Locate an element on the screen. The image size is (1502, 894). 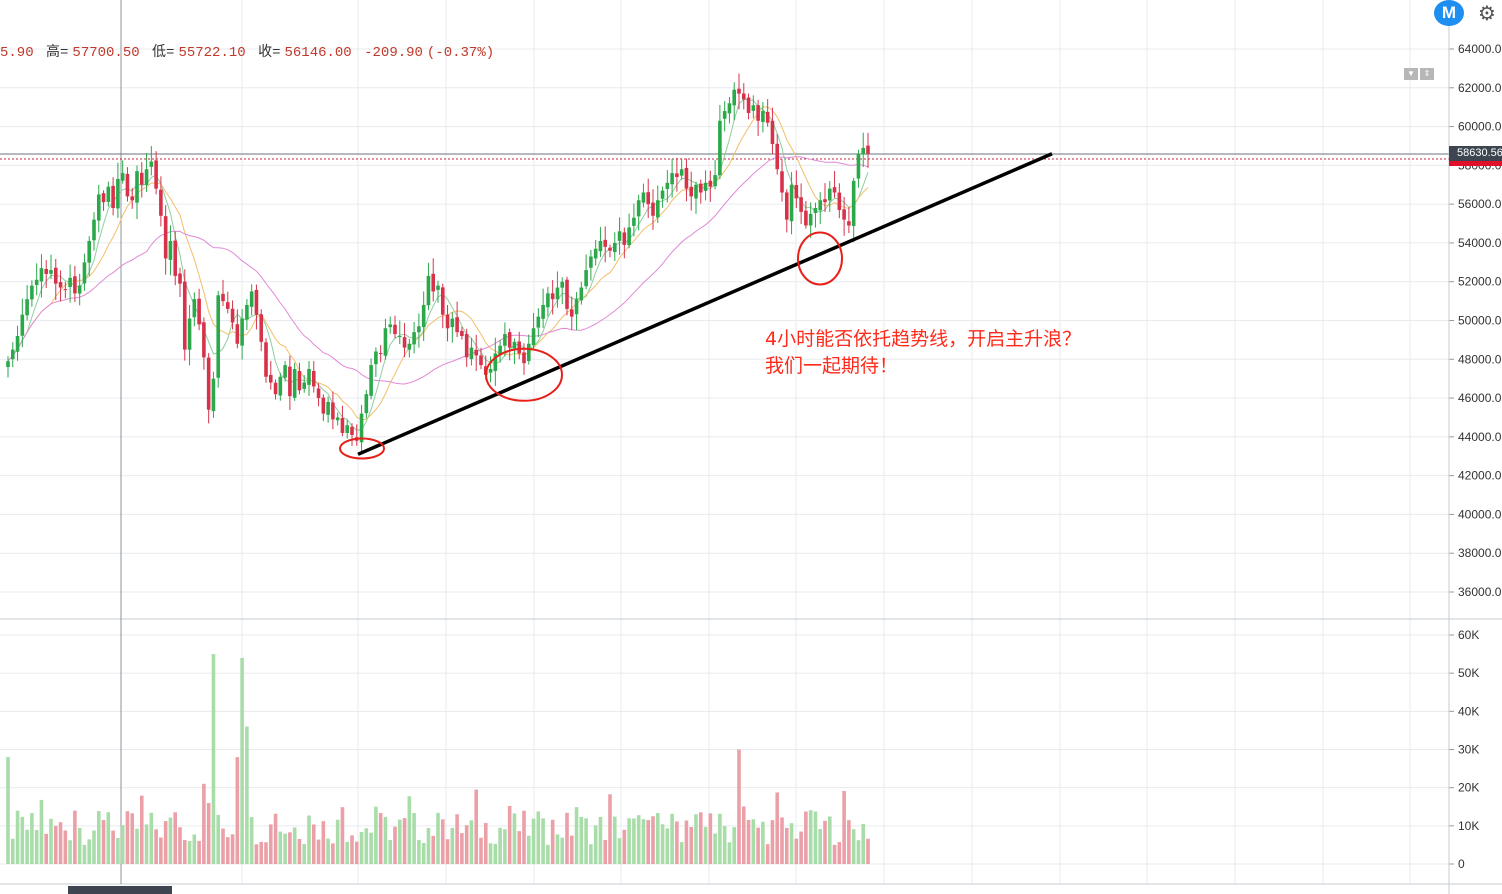
collapse-icon: ▼ is located at coordinates (1411, 74).